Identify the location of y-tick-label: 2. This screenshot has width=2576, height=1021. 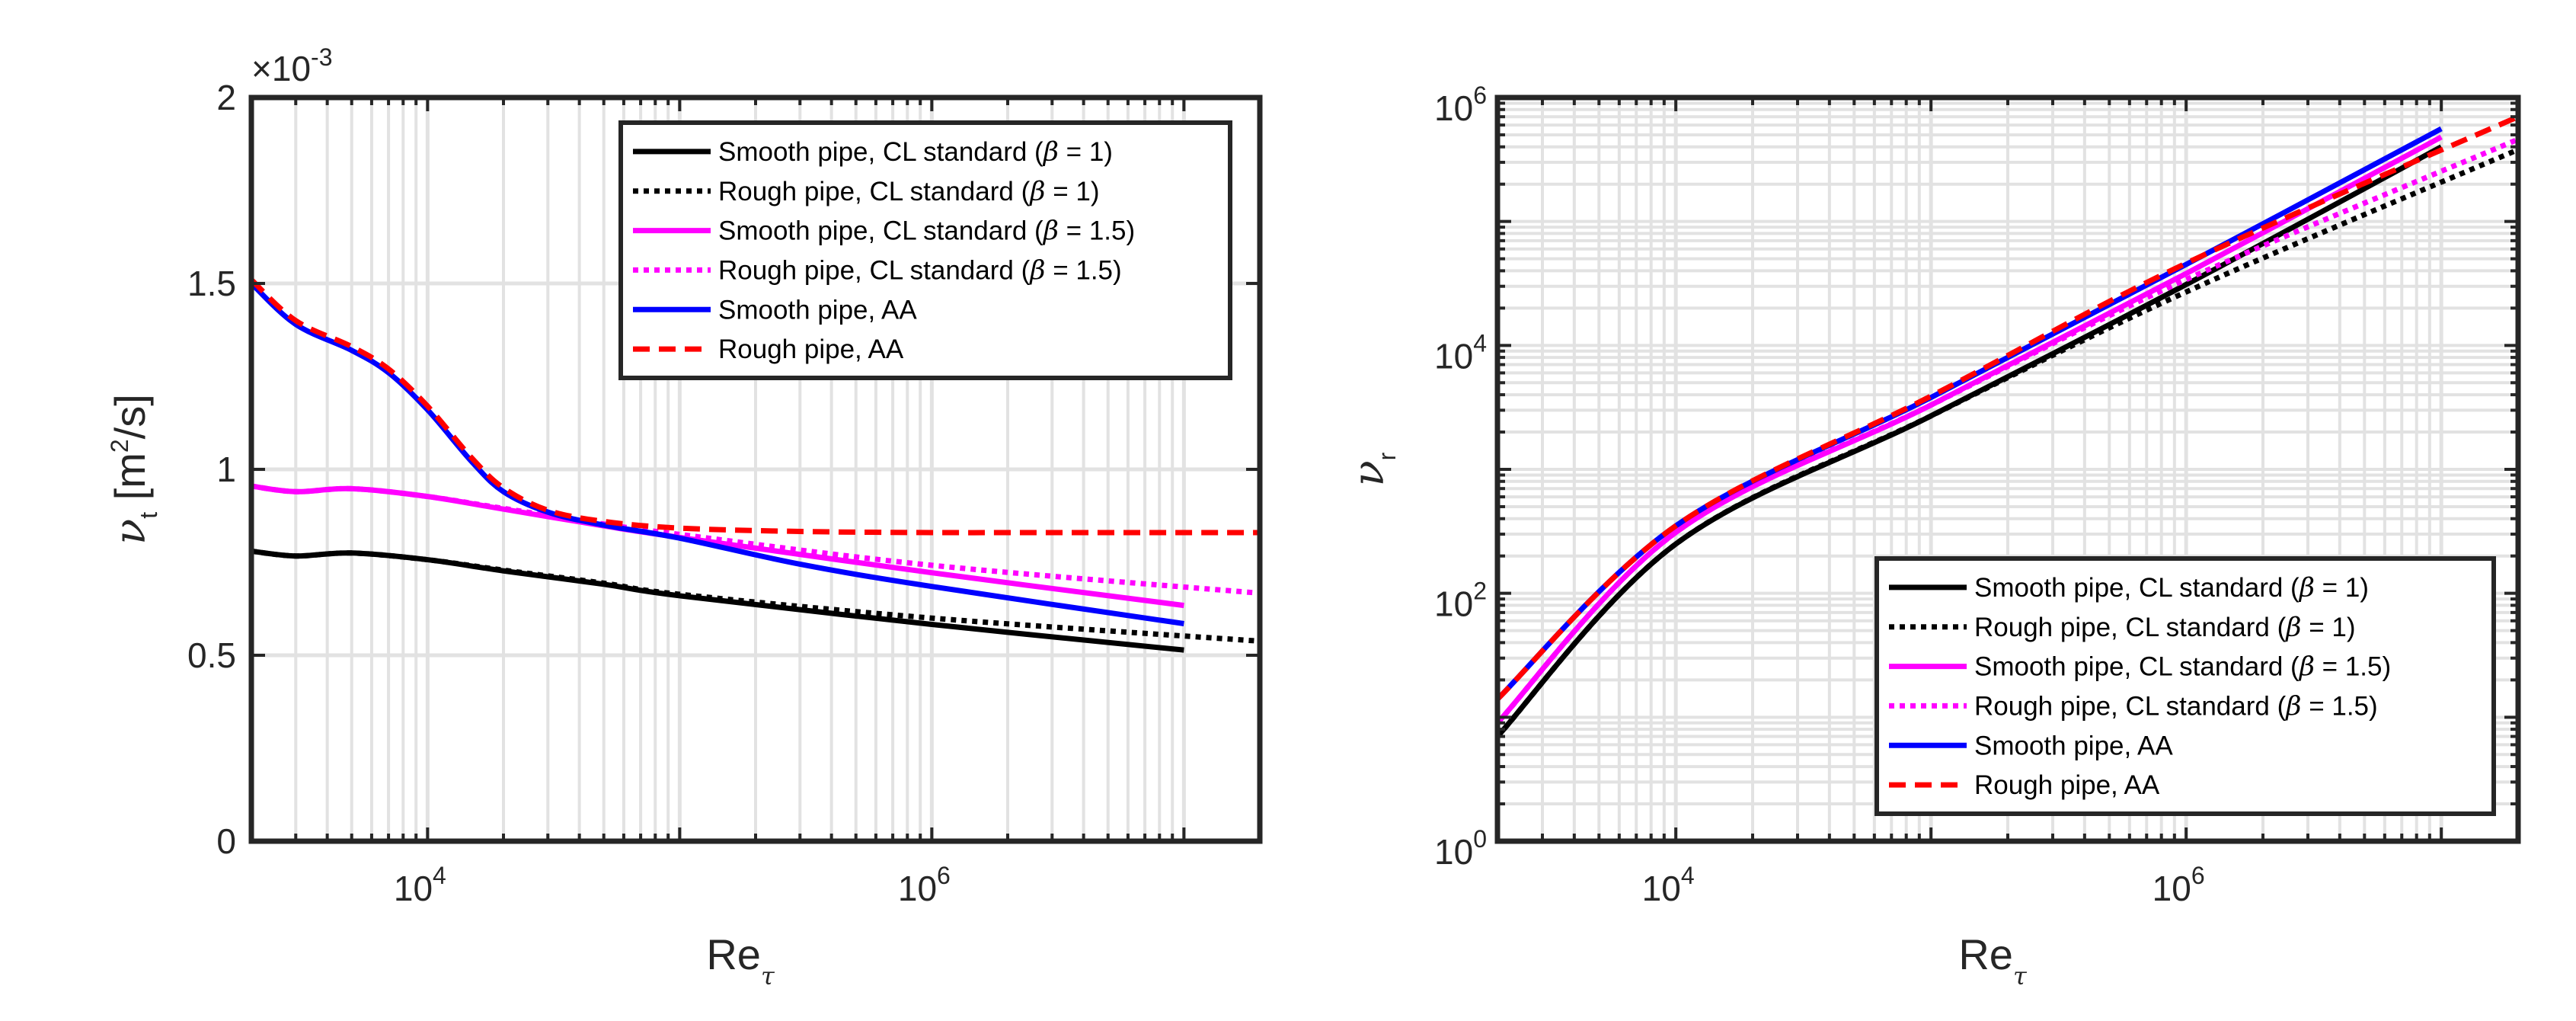
(226, 98).